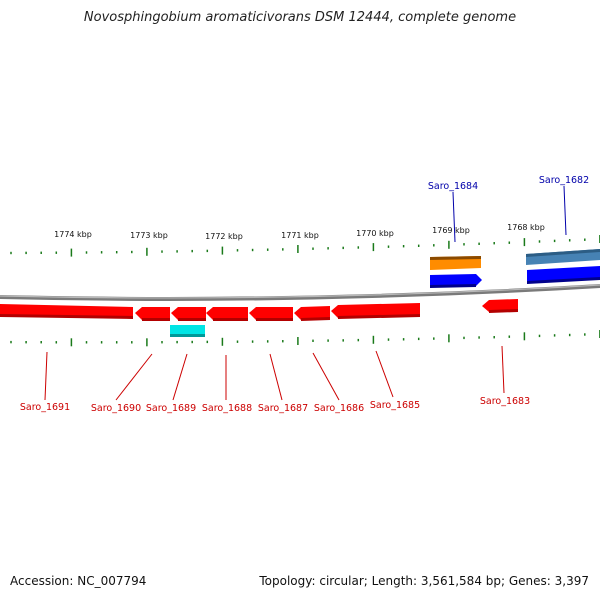 The width and height of the screenshot is (600, 600). What do you see at coordinates (451, 230) in the screenshot?
I see `tick-label: 1769 kbp` at bounding box center [451, 230].